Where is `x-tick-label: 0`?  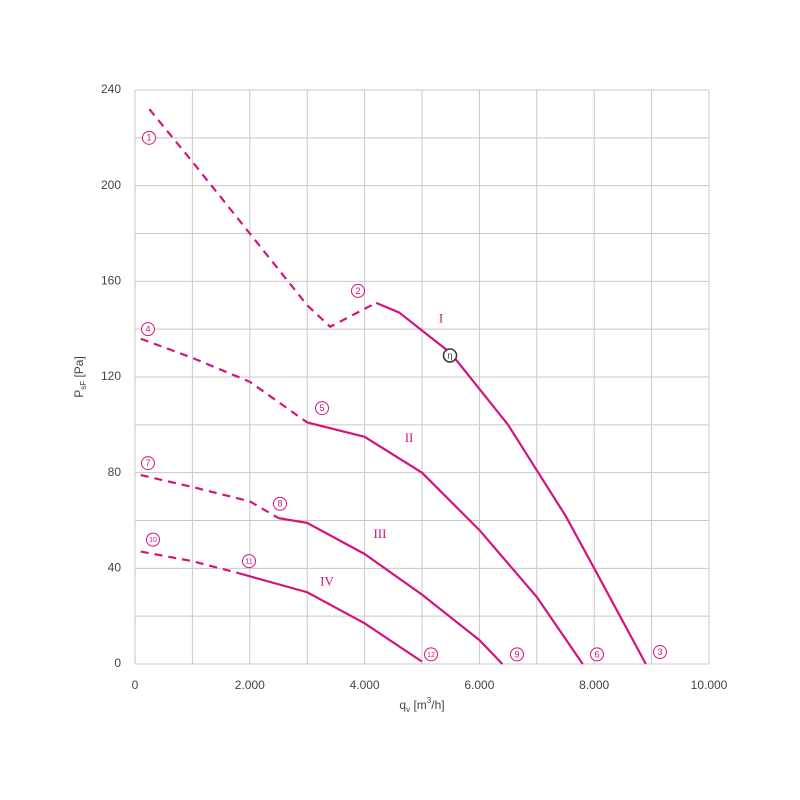 x-tick-label: 0 is located at coordinates (135, 685).